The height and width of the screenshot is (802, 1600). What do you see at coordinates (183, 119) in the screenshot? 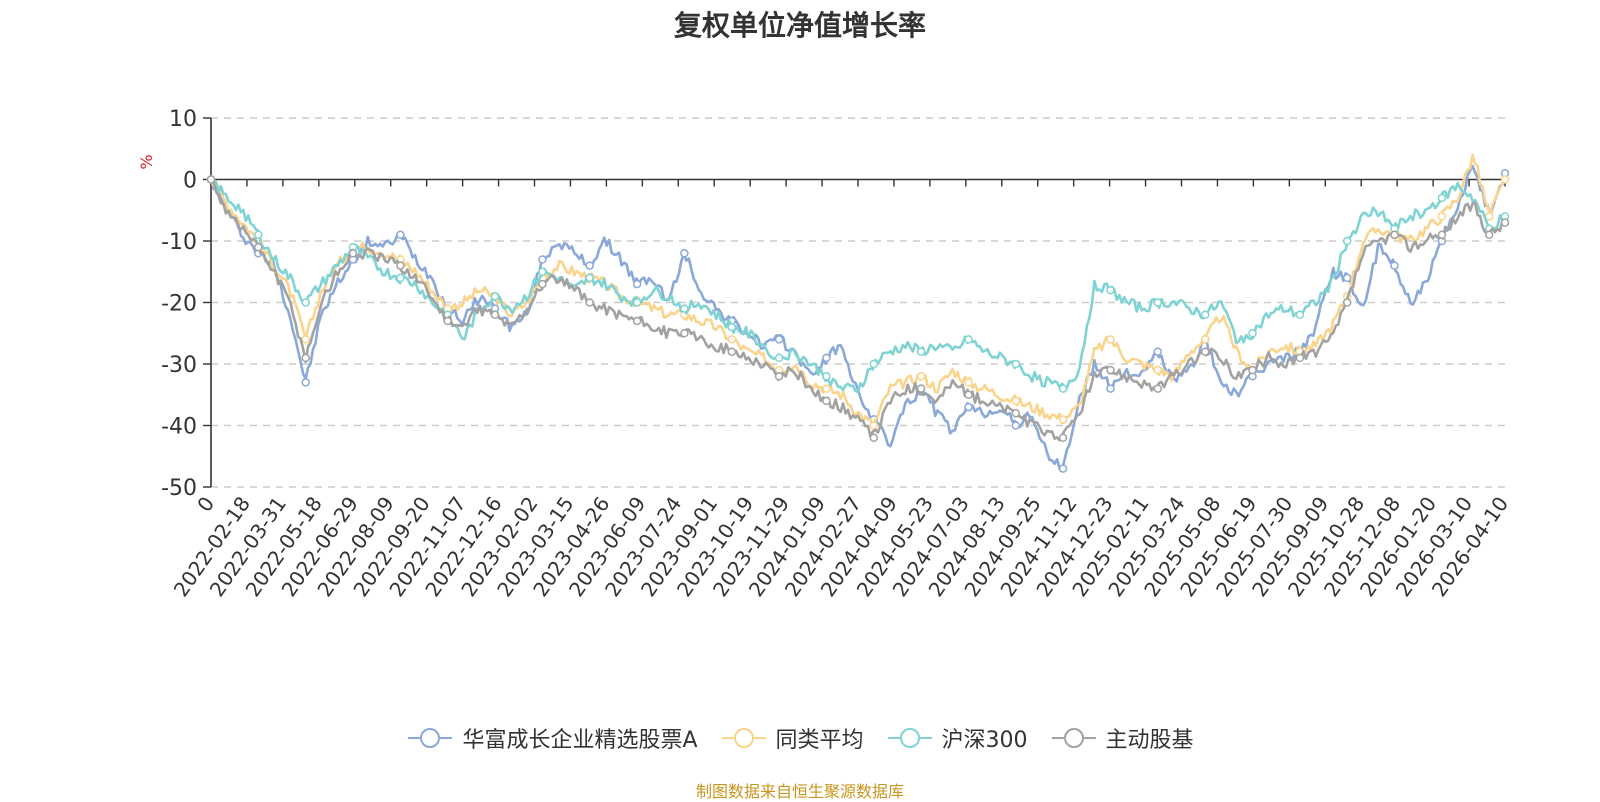
I see `y-tick-label: 10` at bounding box center [183, 119].